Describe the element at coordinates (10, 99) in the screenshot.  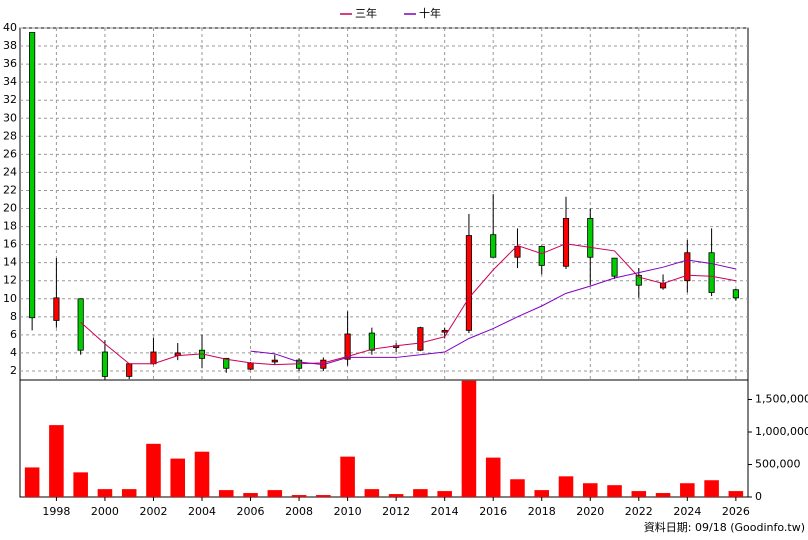
I see `y-tick-label: 32` at that location.